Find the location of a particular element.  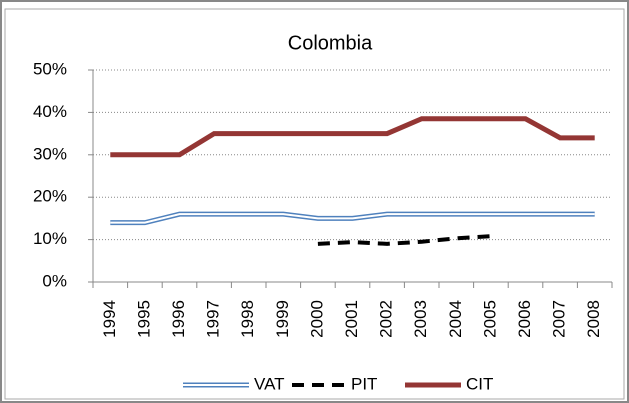

x-tick-label: 1994 is located at coordinates (109, 319).